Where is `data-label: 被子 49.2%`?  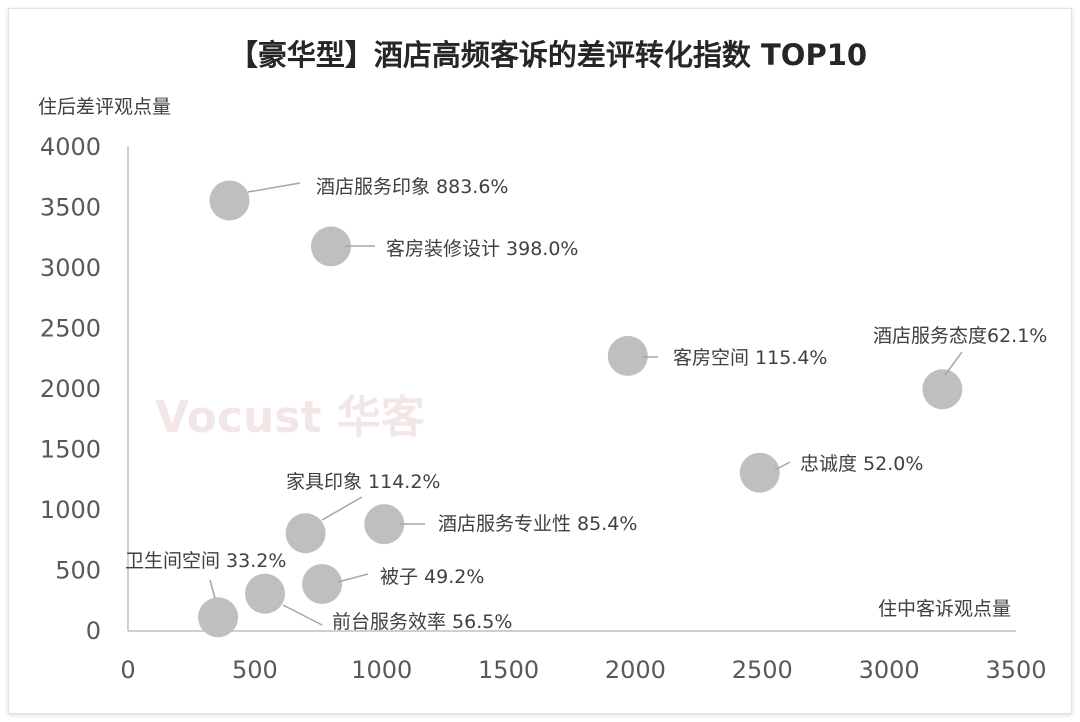
data-label: 被子 49.2% is located at coordinates (432, 577).